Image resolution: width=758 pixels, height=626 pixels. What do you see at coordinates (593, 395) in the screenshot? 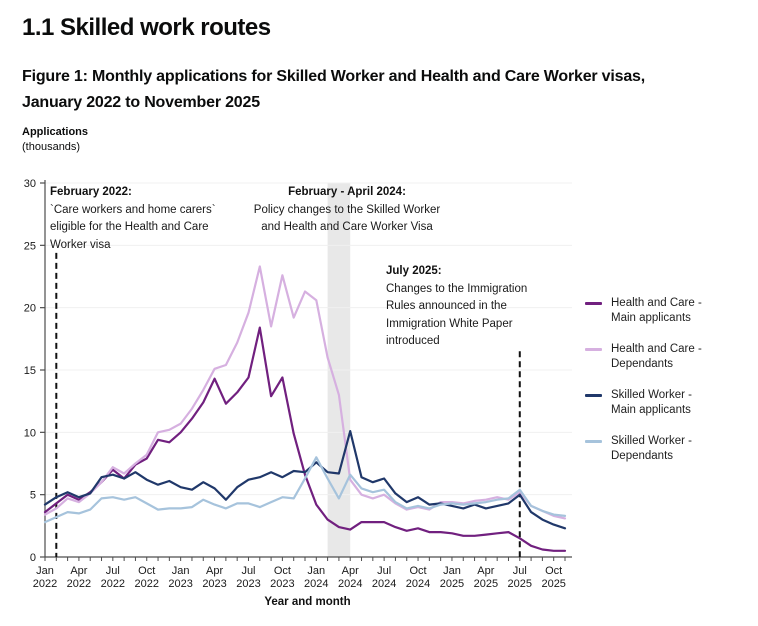
I see `legend-swatch-sw-main` at bounding box center [593, 395].